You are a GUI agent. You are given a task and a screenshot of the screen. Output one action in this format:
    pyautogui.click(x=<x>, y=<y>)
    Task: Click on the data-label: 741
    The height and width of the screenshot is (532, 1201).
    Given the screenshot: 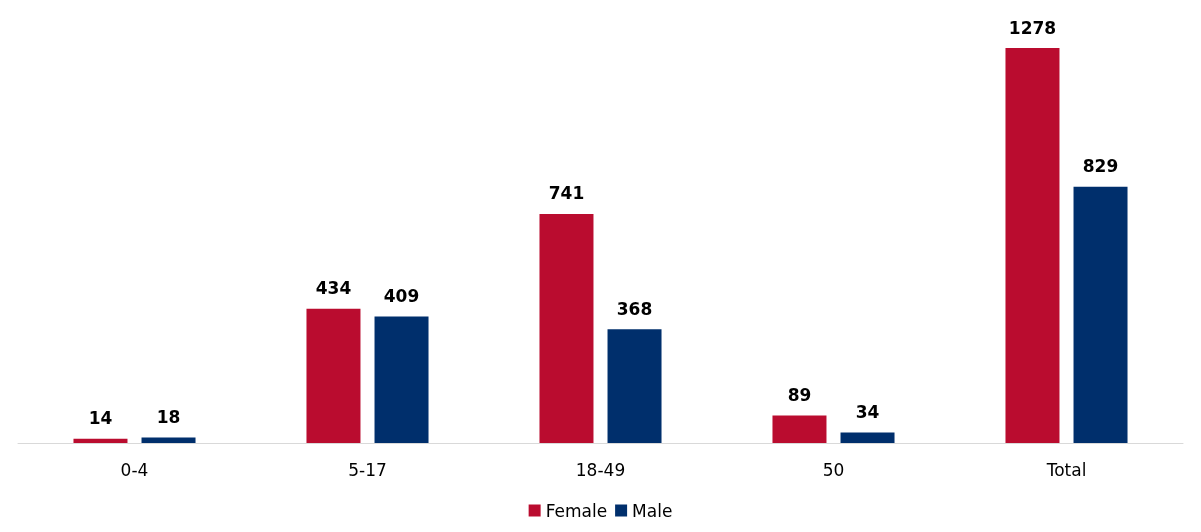 What is the action you would take?
    pyautogui.click(x=566, y=193)
    